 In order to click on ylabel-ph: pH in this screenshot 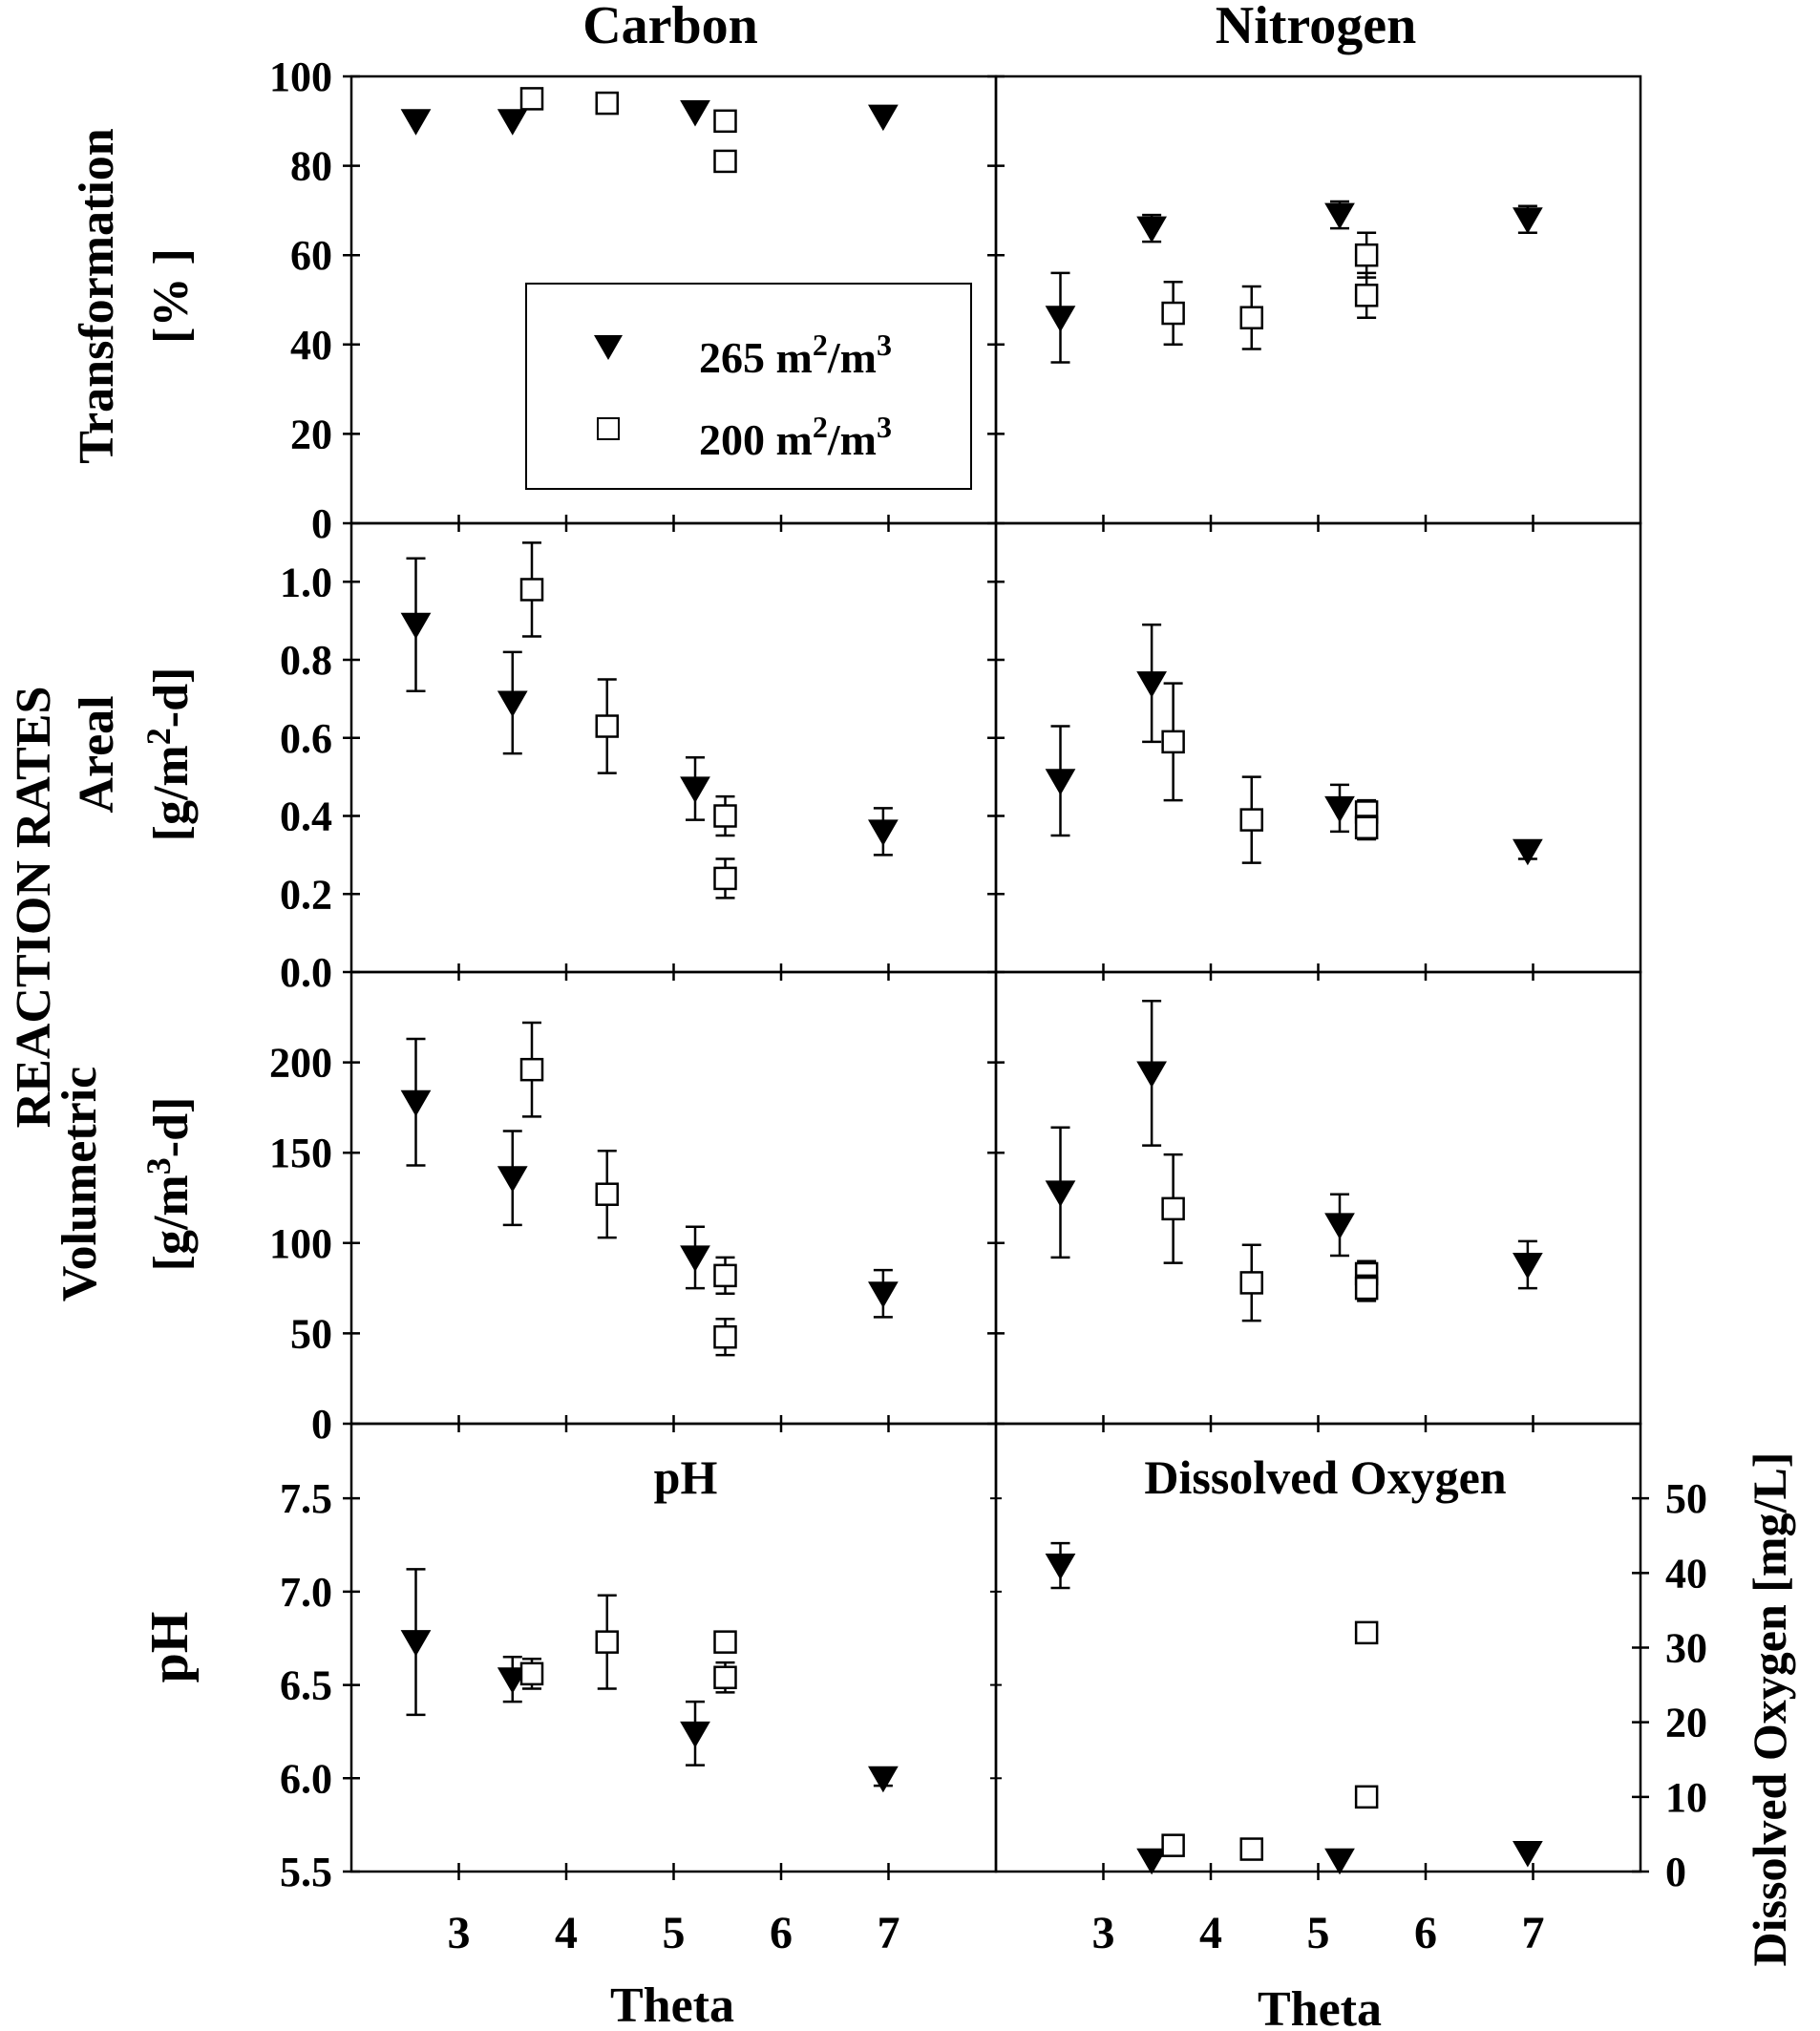, I will do `click(170, 1647)`.